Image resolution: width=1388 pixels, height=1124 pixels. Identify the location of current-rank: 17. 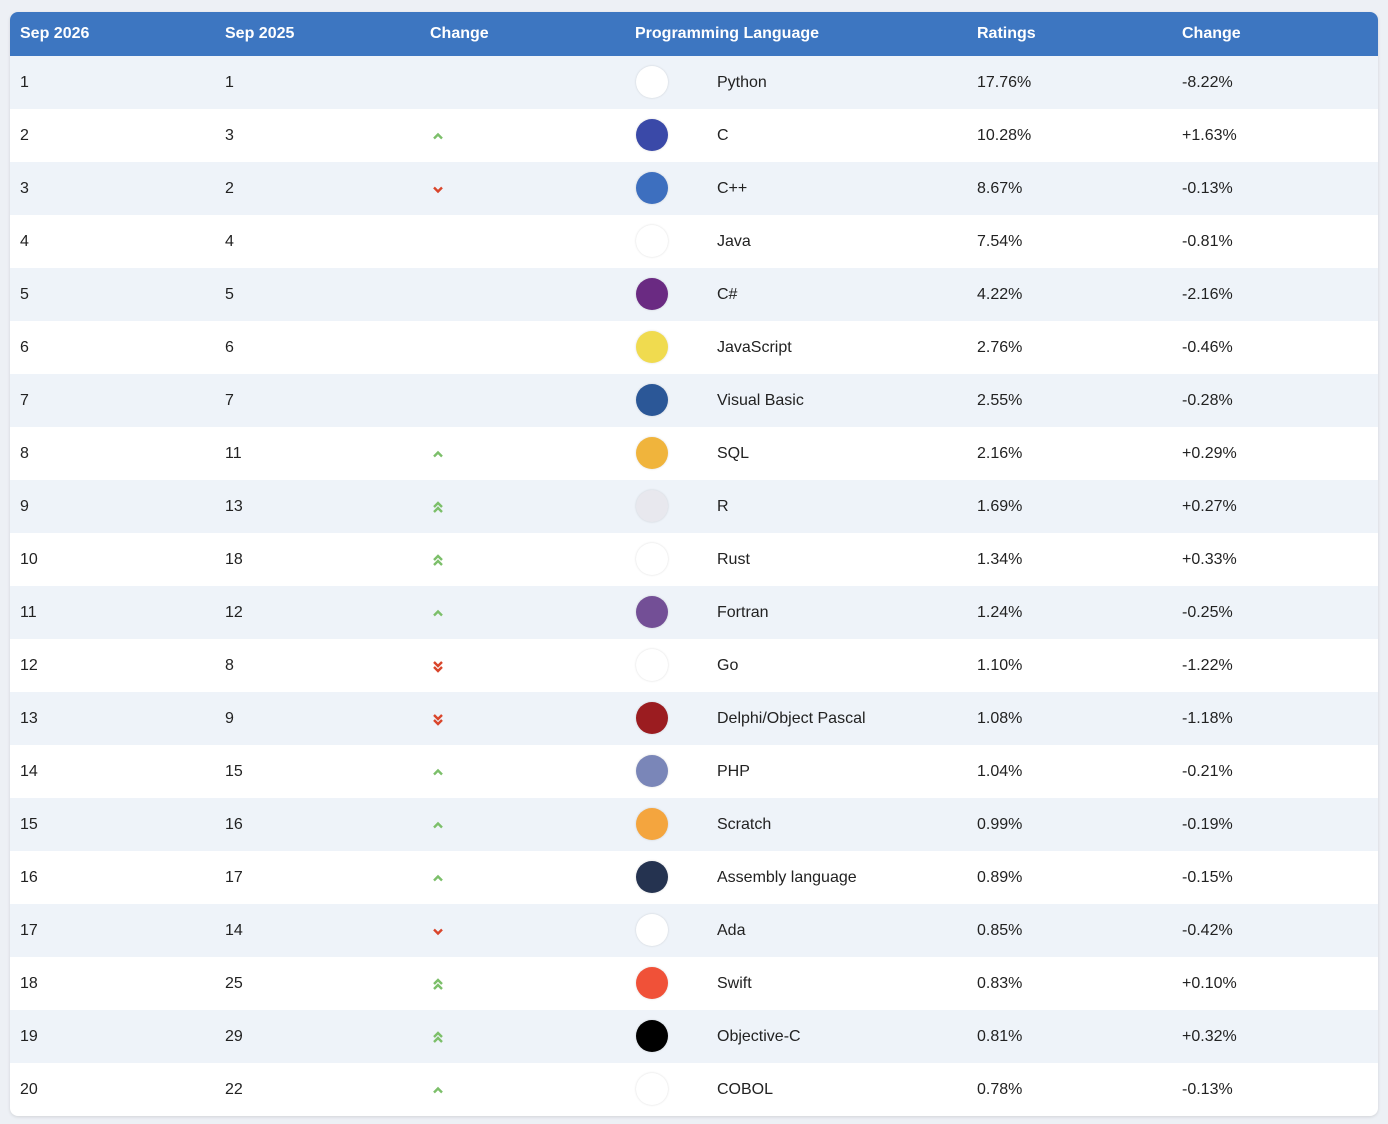
(29, 930).